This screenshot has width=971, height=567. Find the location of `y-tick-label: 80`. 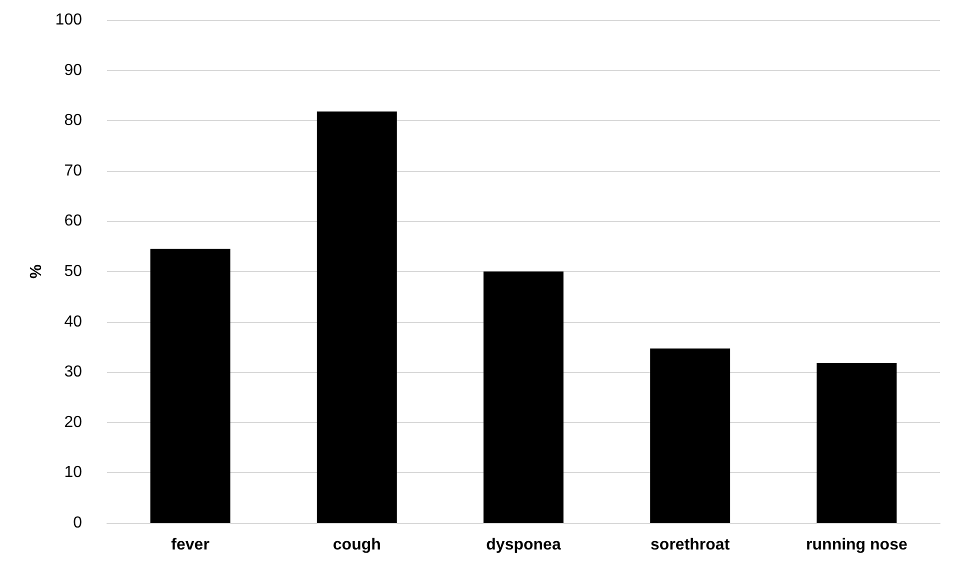

y-tick-label: 80 is located at coordinates (73, 121).